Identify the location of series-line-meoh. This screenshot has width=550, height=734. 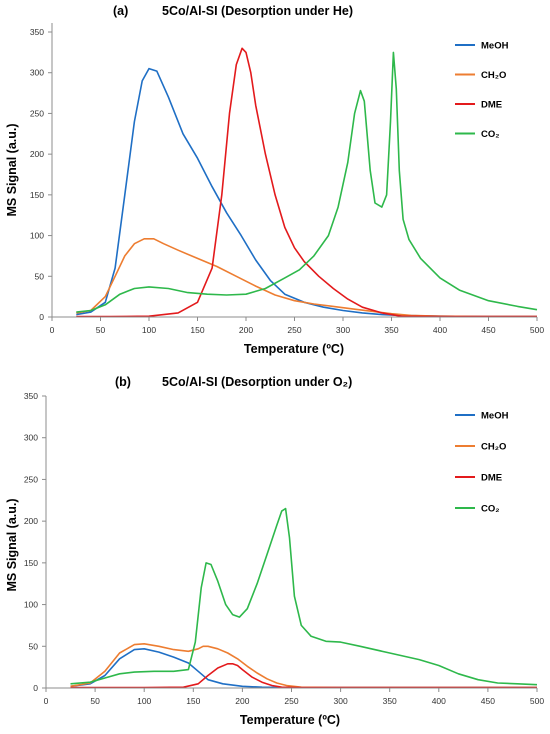
(303, 668).